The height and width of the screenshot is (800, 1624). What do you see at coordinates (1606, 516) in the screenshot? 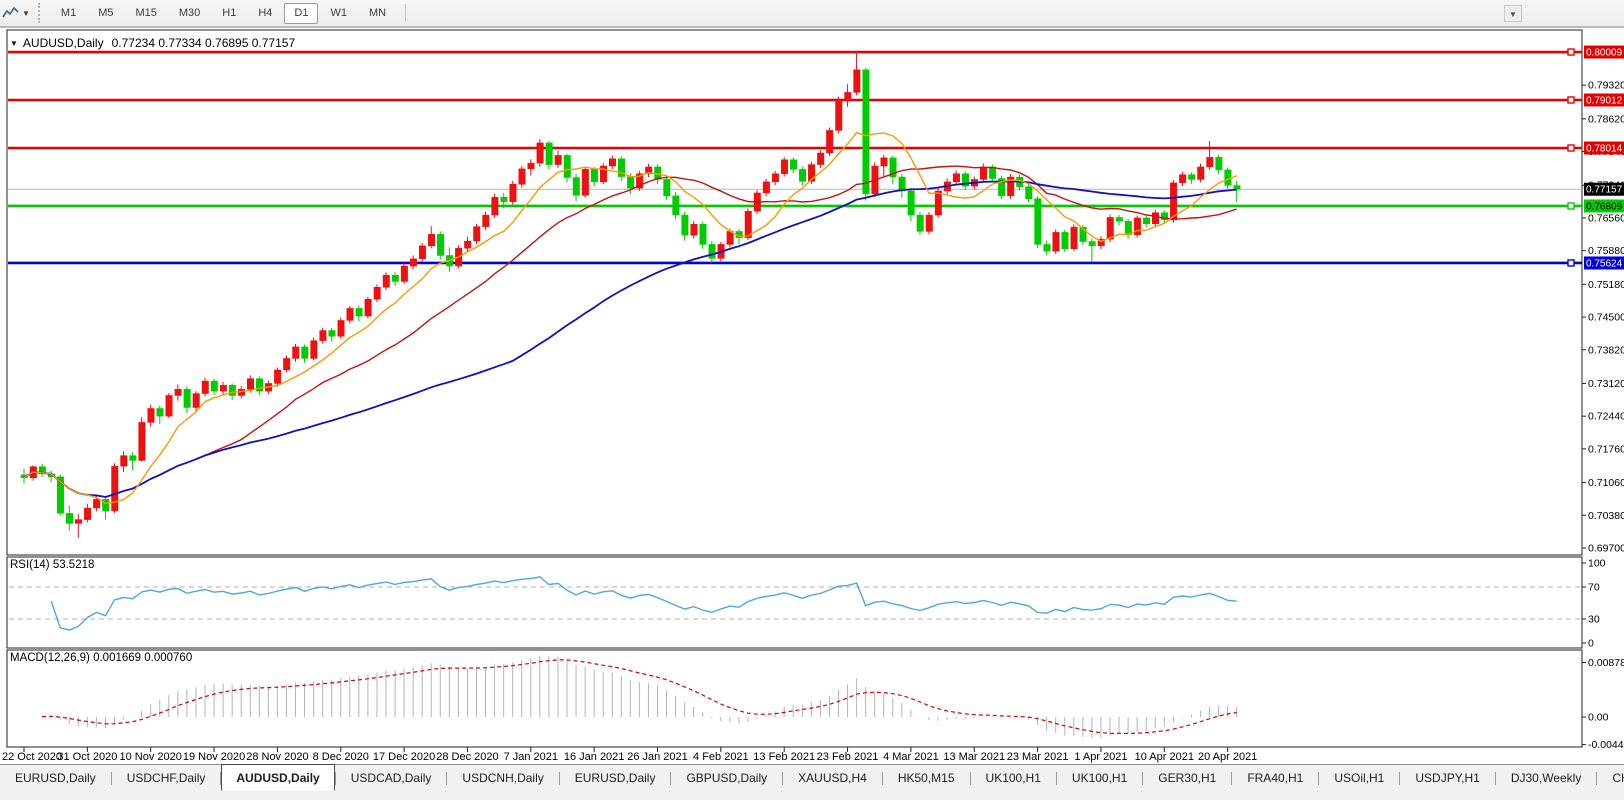
I see `svg-text: 0.70380` at bounding box center [1606, 516].